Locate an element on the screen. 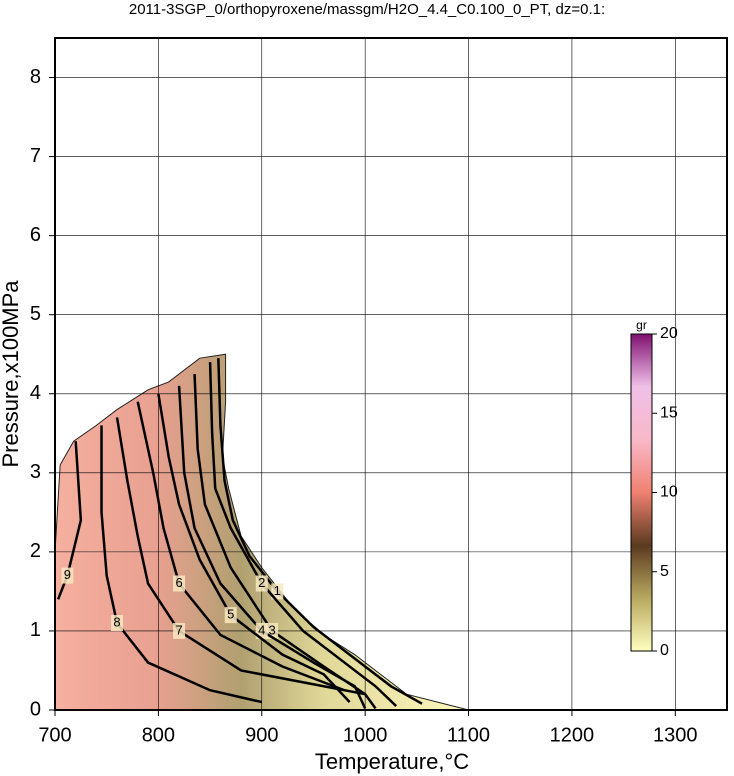 The height and width of the screenshot is (776, 734). x-tick-label: 900 is located at coordinates (261, 735).